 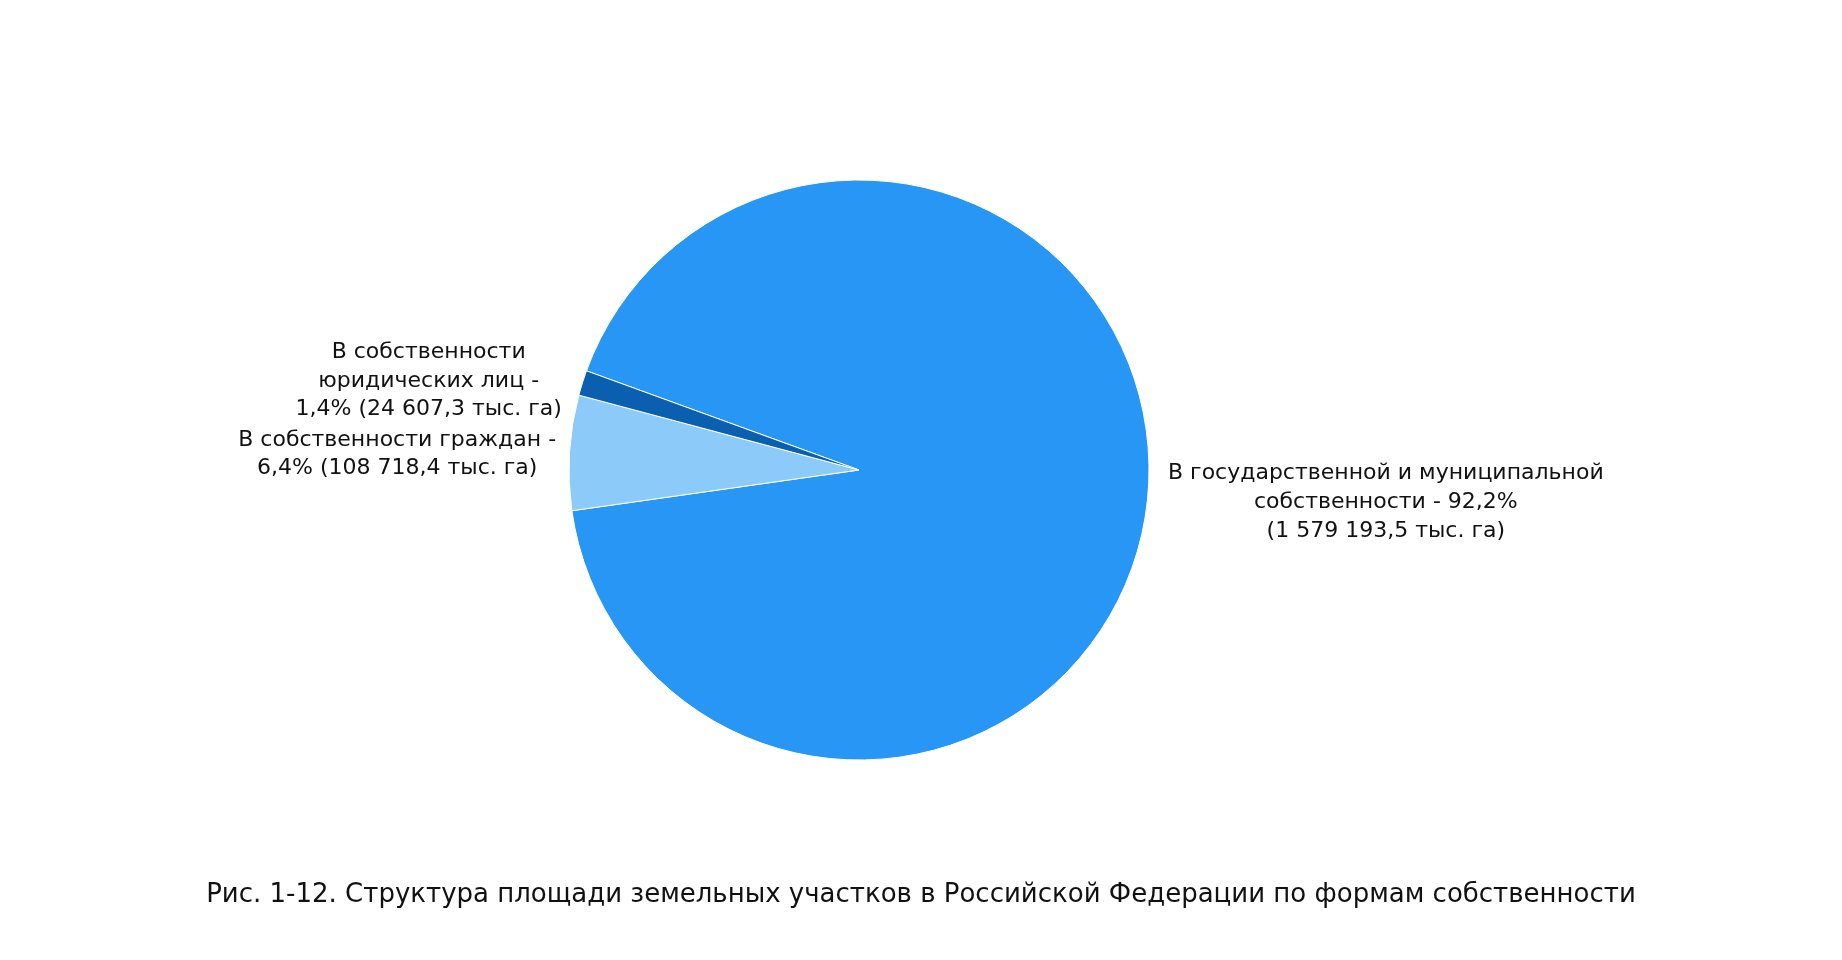 I want to click on text: Рис. 1-12. Структура площади земельных участков в Российской Федерации по формам собственности, so click(x=921, y=893).